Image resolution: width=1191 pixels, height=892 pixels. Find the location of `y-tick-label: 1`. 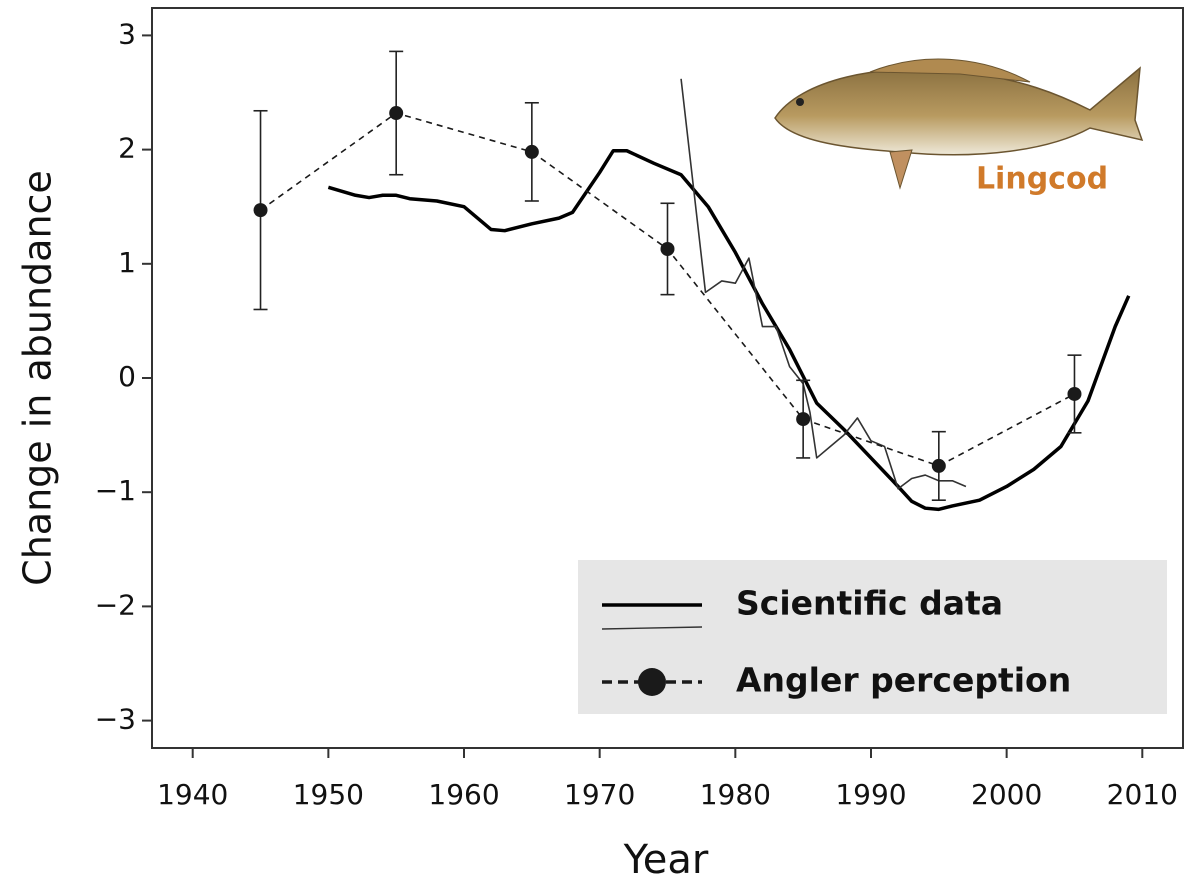

y-tick-label: 1 is located at coordinates (127, 262).